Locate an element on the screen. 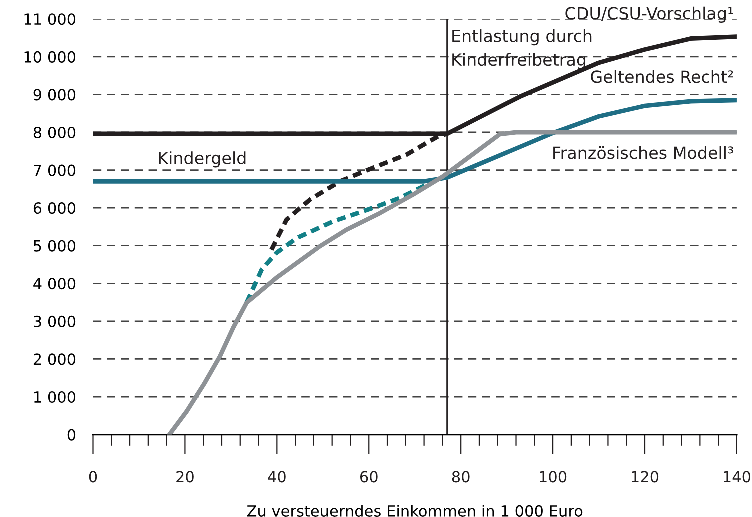  y-tick-label: 1 000 is located at coordinates (55, 397).